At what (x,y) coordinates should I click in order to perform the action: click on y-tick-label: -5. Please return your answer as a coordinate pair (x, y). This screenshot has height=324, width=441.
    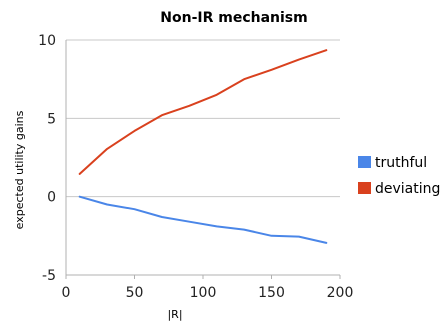
    Looking at the image, I should click on (49, 276).